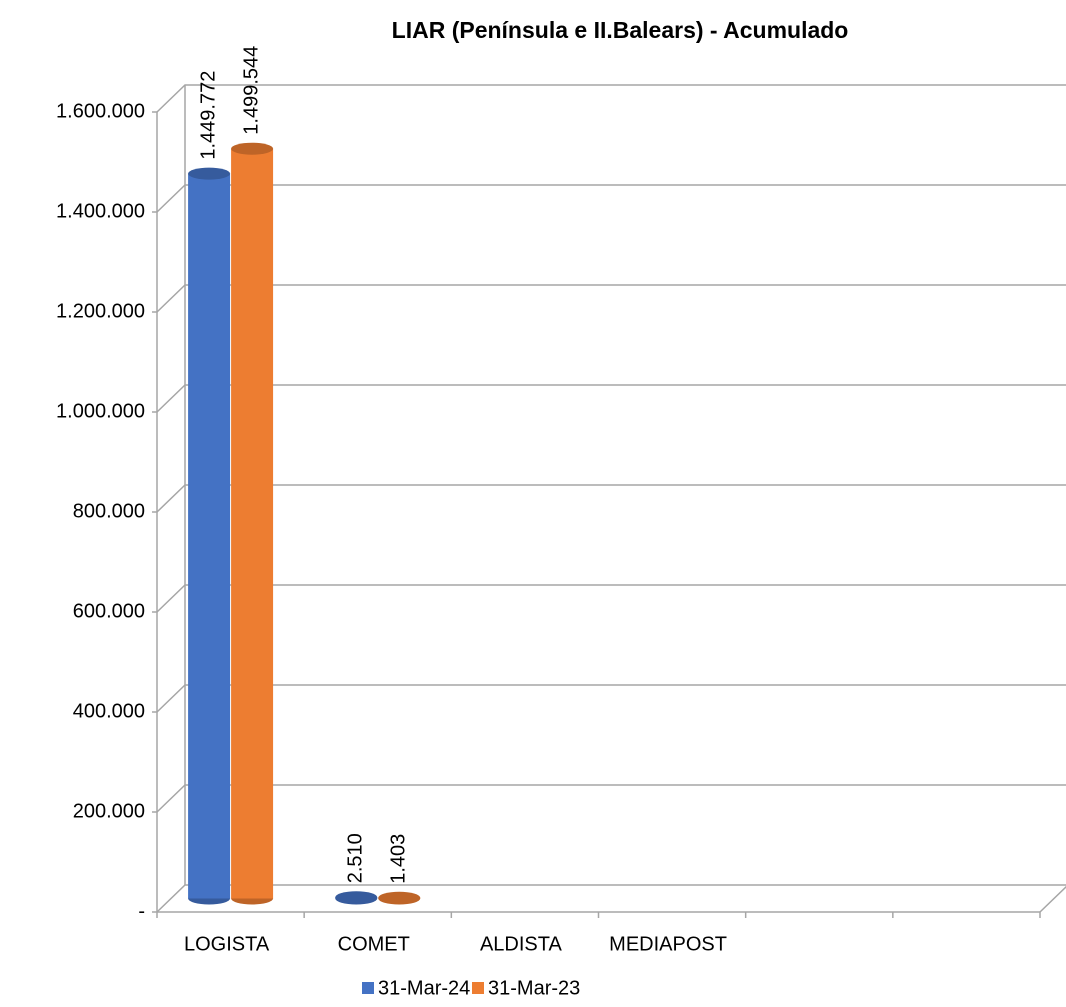 This screenshot has height=1007, width=1066. Describe the element at coordinates (109, 511) in the screenshot. I see `y-tick-label: 800.000` at that location.